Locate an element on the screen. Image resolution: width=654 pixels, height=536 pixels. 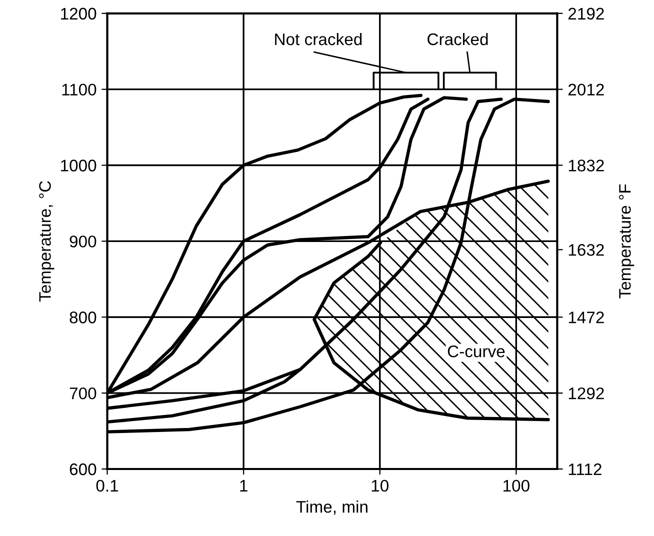
annotation: Cracked is located at coordinates (458, 39).